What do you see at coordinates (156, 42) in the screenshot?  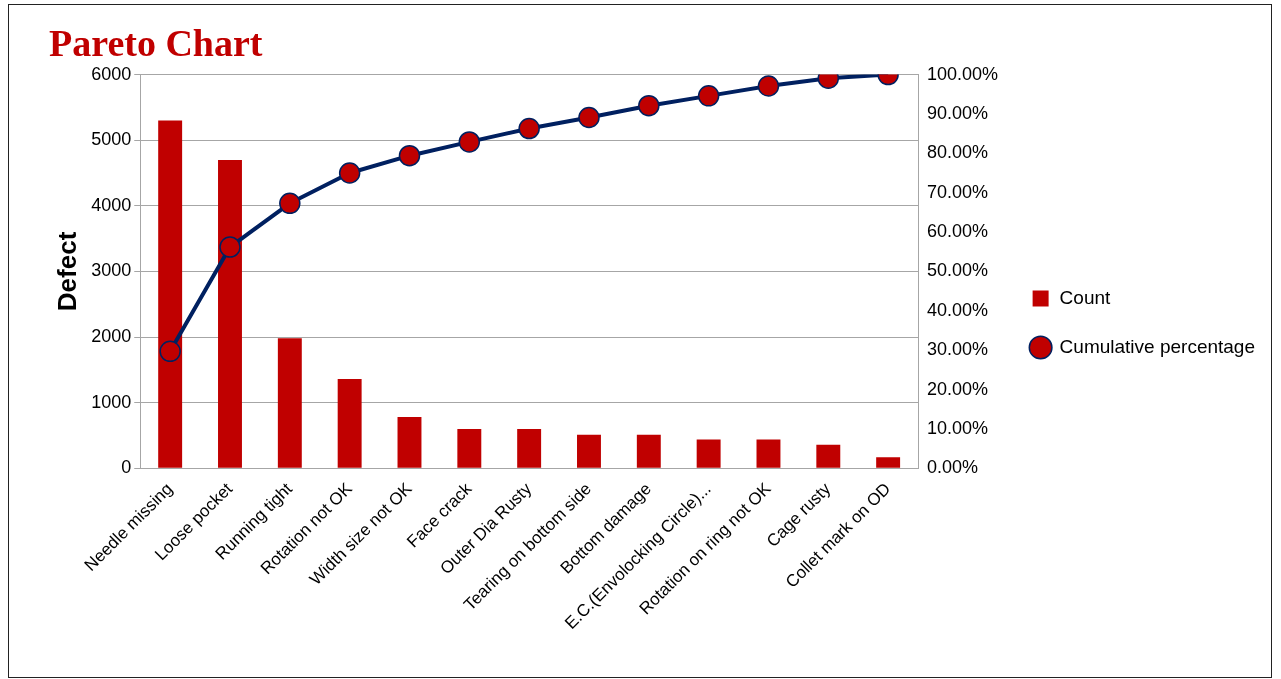 I see `chart-title: Pareto Chart` at bounding box center [156, 42].